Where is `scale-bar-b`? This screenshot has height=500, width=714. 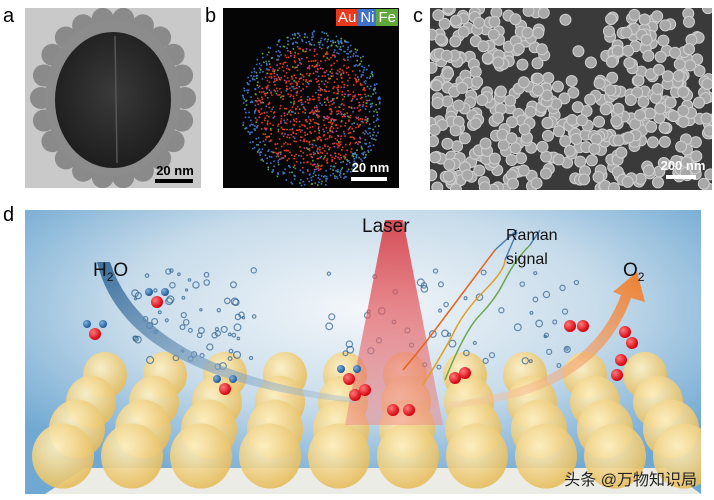 scale-bar-b is located at coordinates (369, 179).